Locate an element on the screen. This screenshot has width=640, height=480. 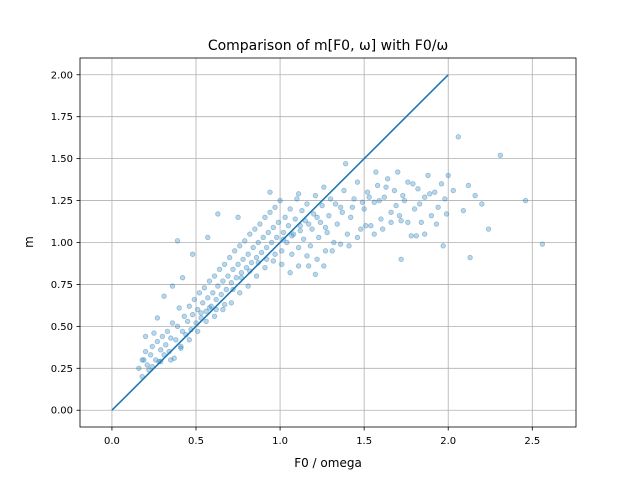
x-tick-label: 1.0 is located at coordinates (280, 441).